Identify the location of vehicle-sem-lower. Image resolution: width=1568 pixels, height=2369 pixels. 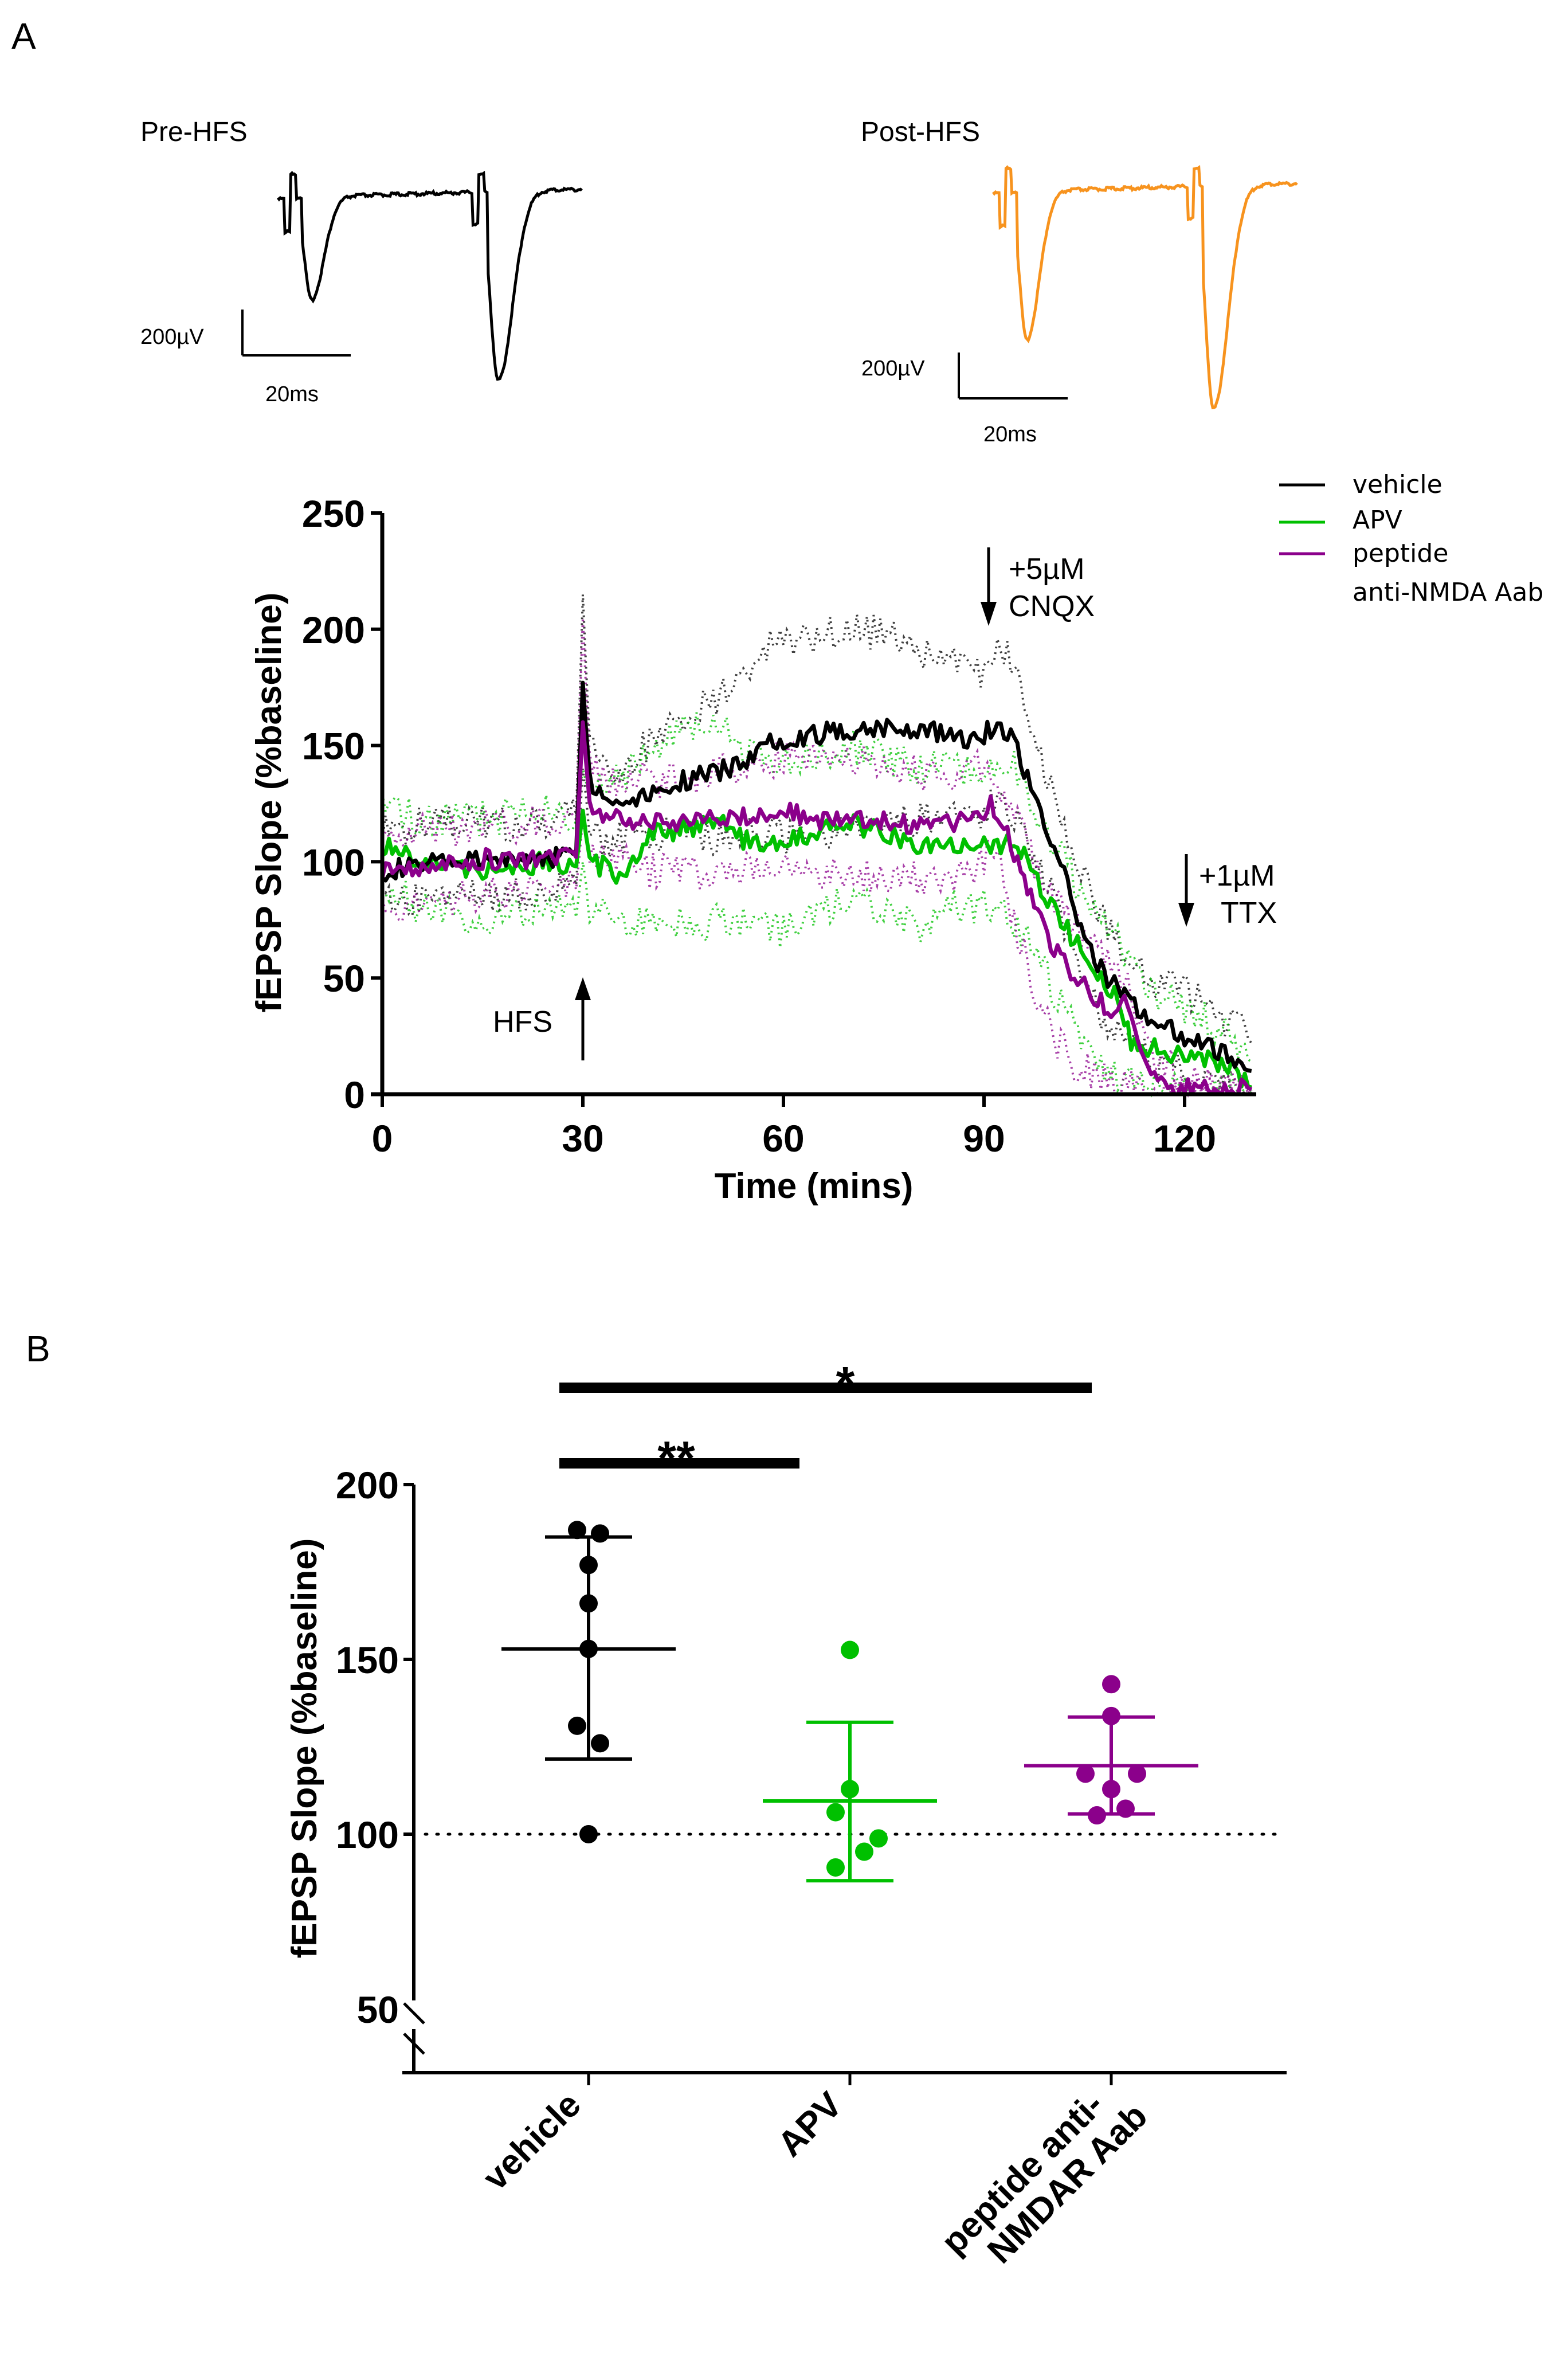
(817, 932).